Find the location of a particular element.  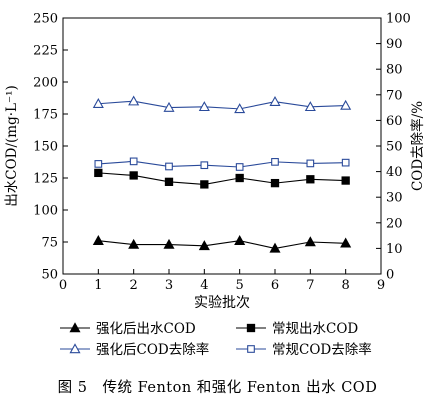

x-tick-label: 8 is located at coordinates (346, 285).